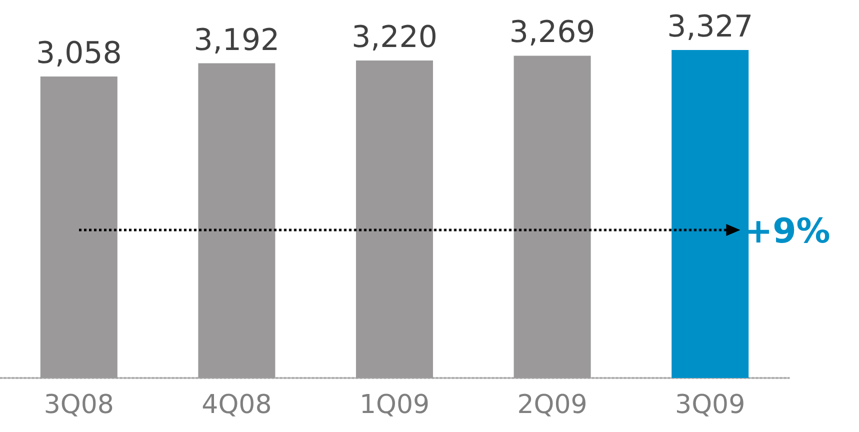  I want to click on x-tick-label: 3Q08, so click(79, 405).